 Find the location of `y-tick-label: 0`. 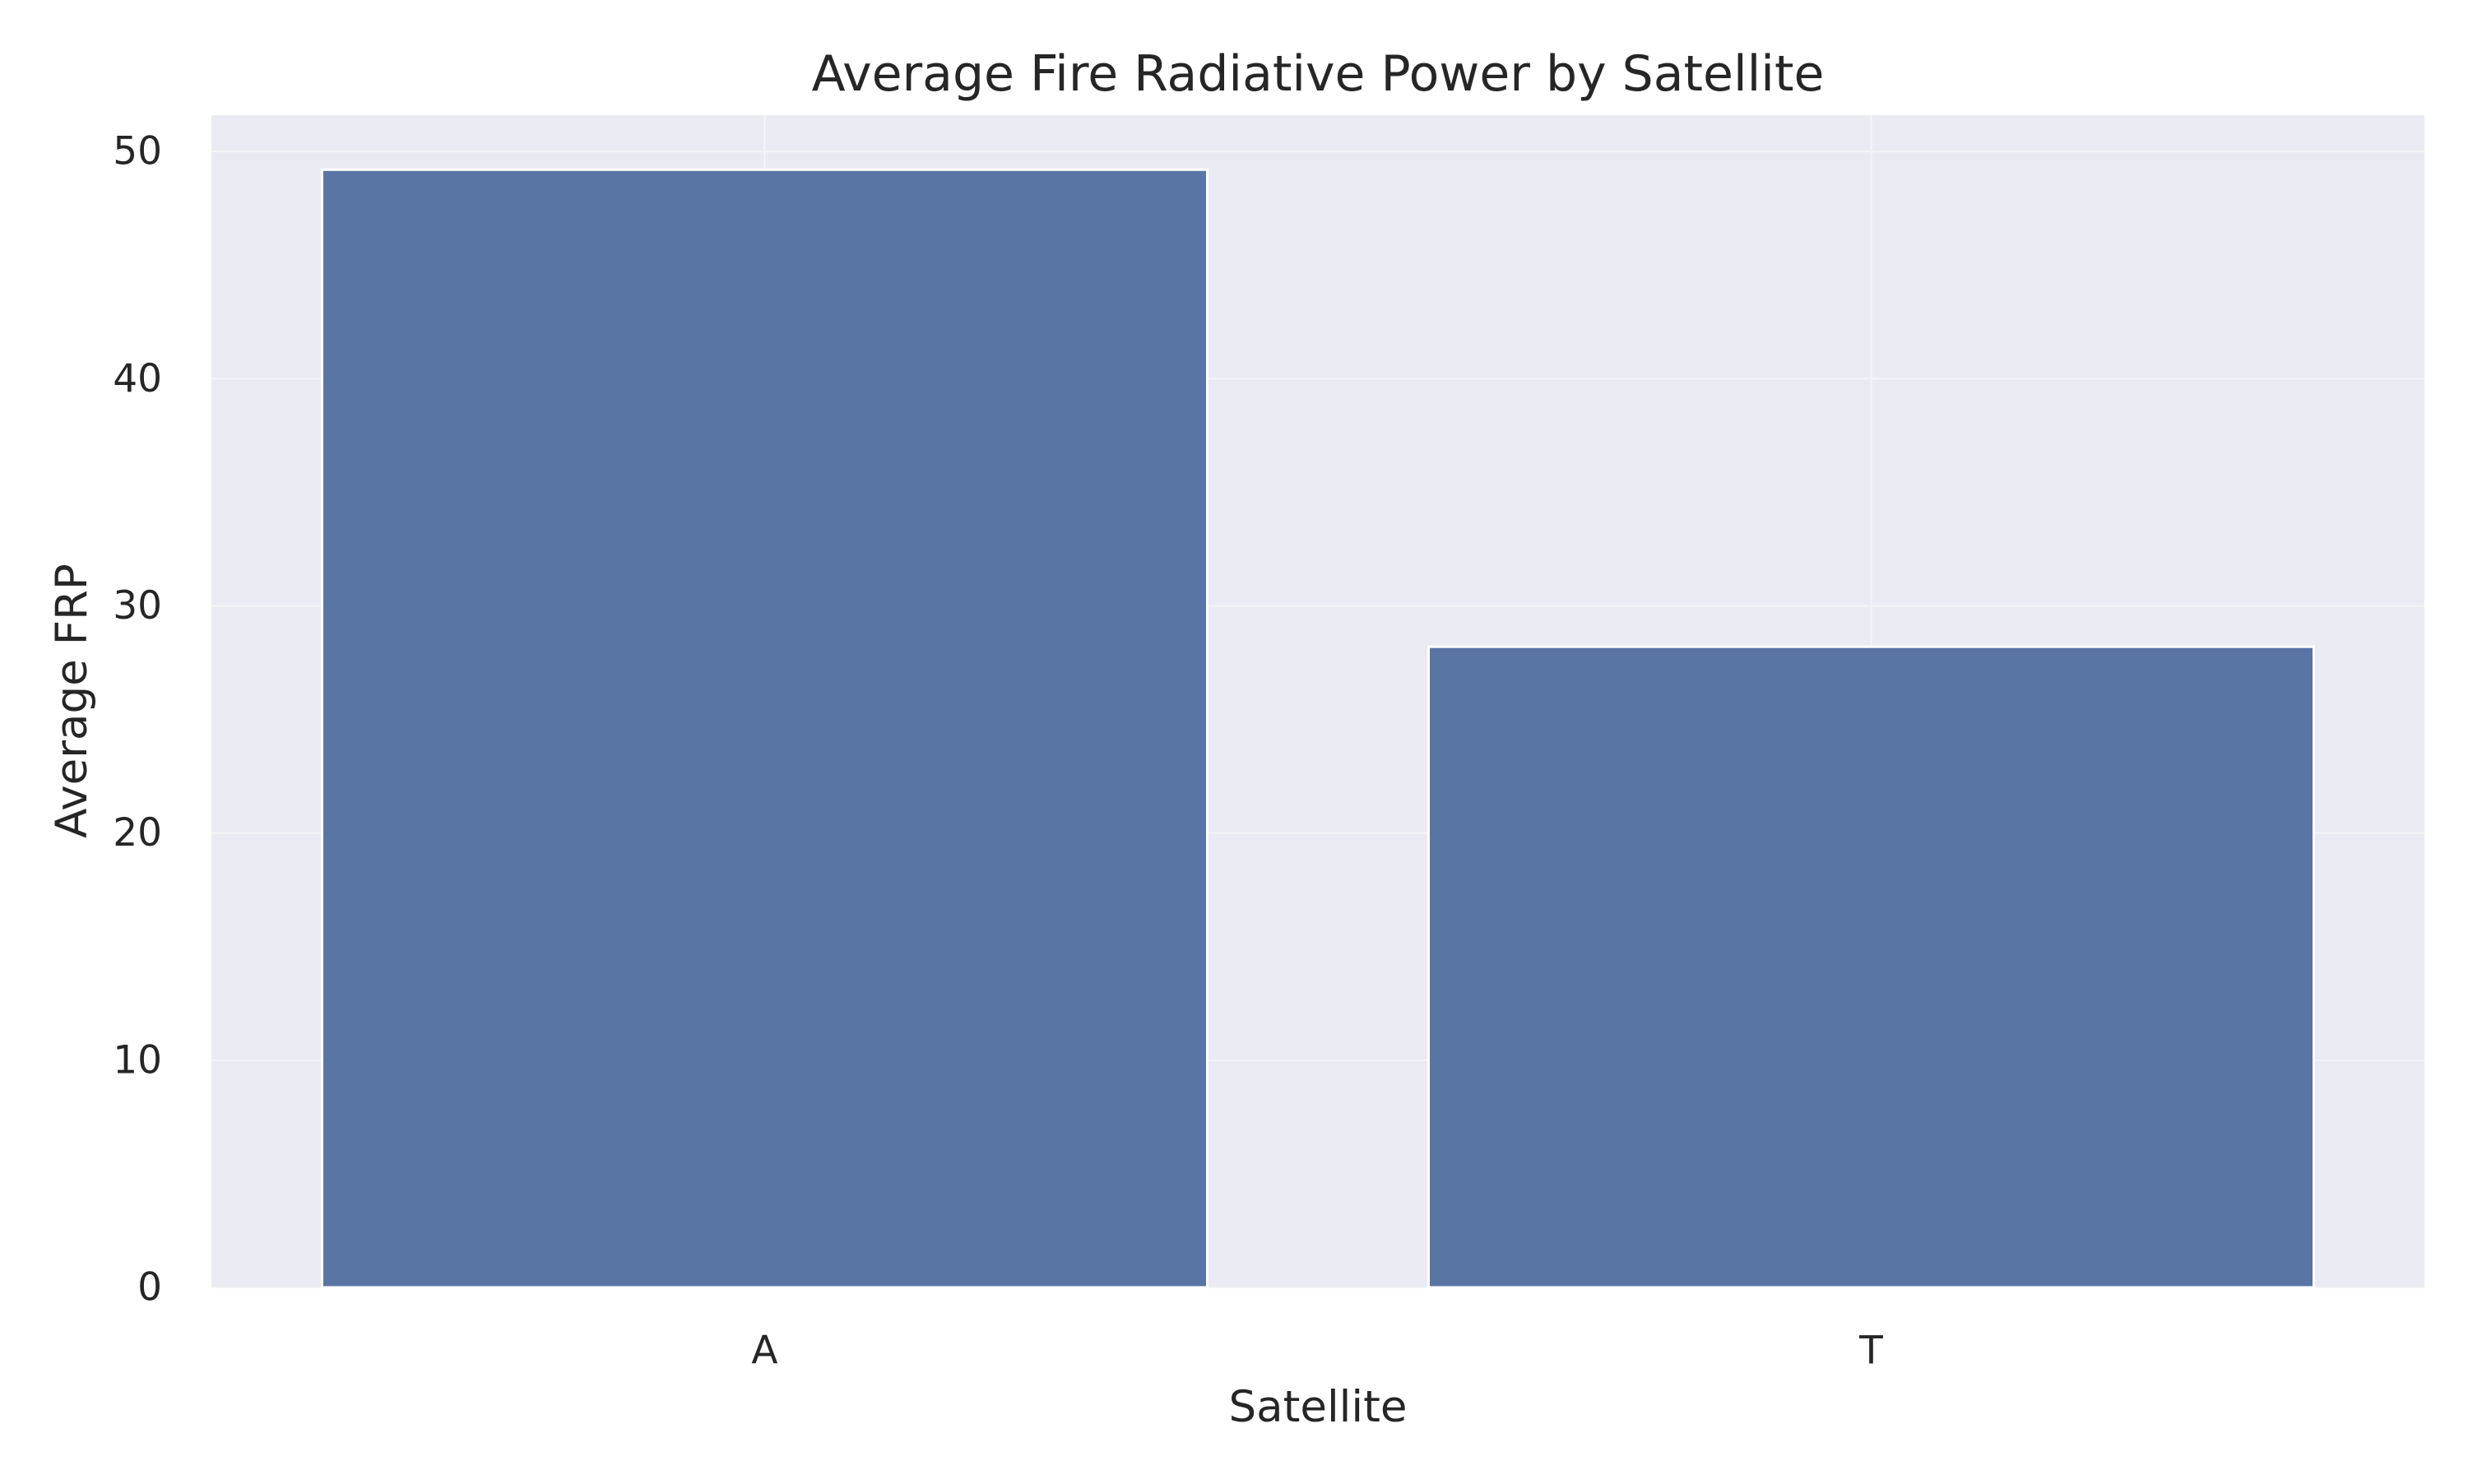

y-tick-label: 0 is located at coordinates (149, 1287).